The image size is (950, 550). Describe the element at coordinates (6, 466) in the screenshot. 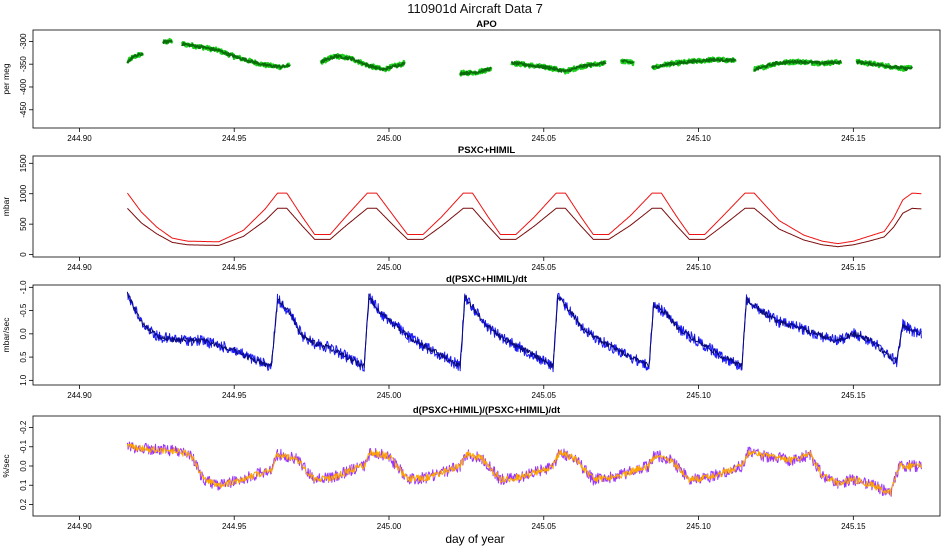

I see `y-axis-label: %/sec` at that location.